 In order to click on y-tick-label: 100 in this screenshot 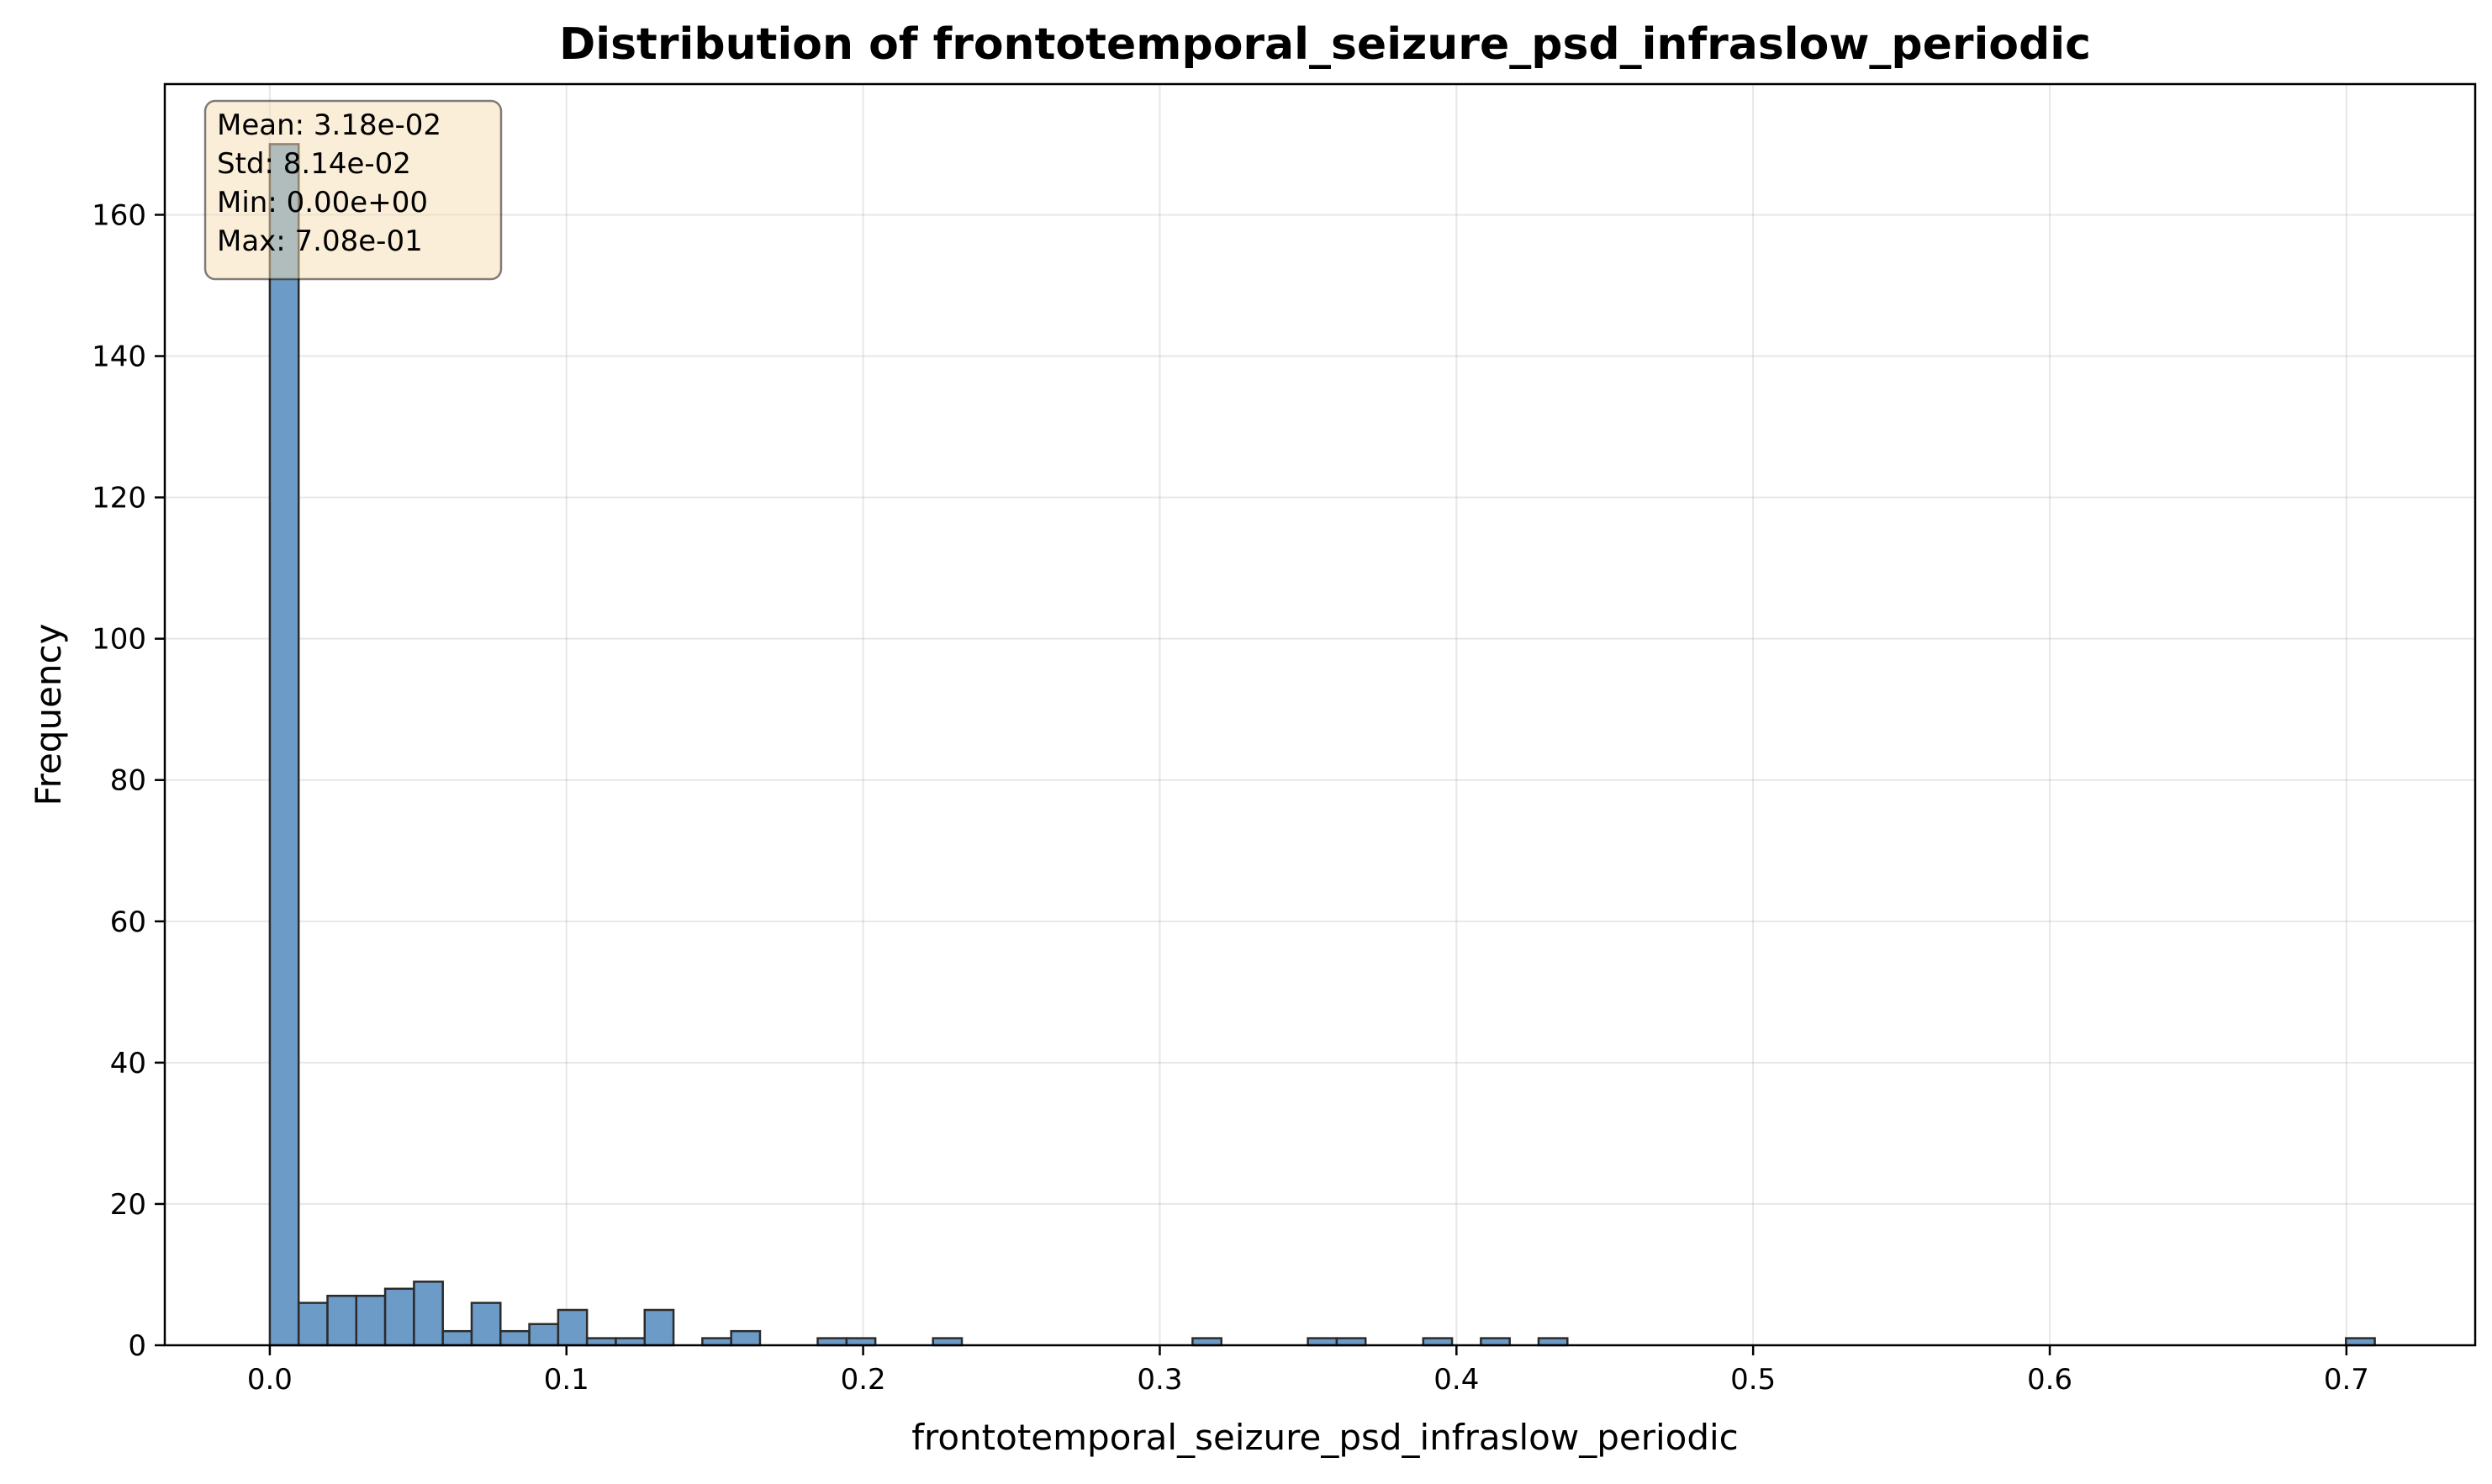, I will do `click(119, 640)`.